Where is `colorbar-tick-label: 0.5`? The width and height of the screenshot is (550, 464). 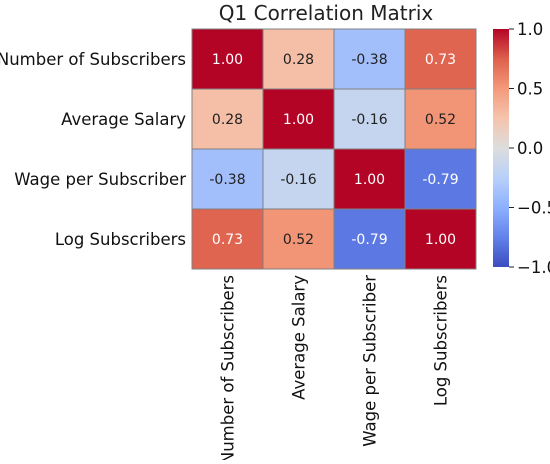 colorbar-tick-label: 0.5 is located at coordinates (530, 89).